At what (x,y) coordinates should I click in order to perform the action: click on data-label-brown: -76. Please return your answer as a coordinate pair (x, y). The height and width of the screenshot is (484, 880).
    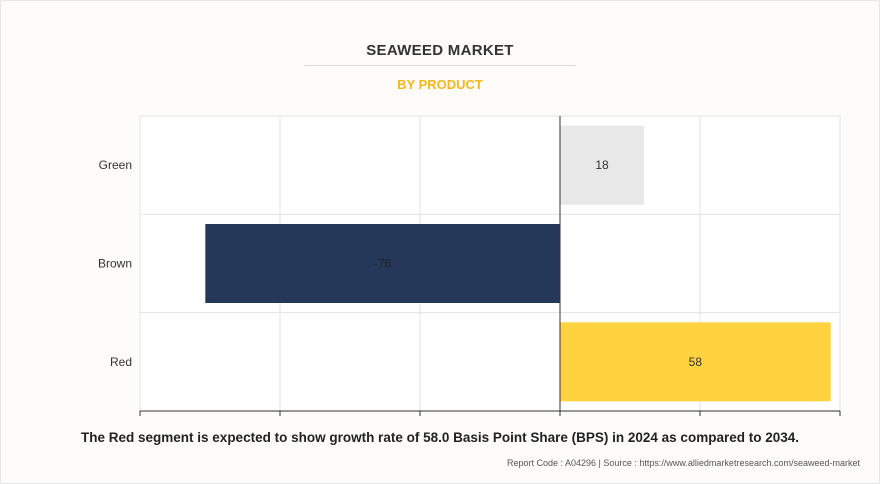
    Looking at the image, I should click on (383, 264).